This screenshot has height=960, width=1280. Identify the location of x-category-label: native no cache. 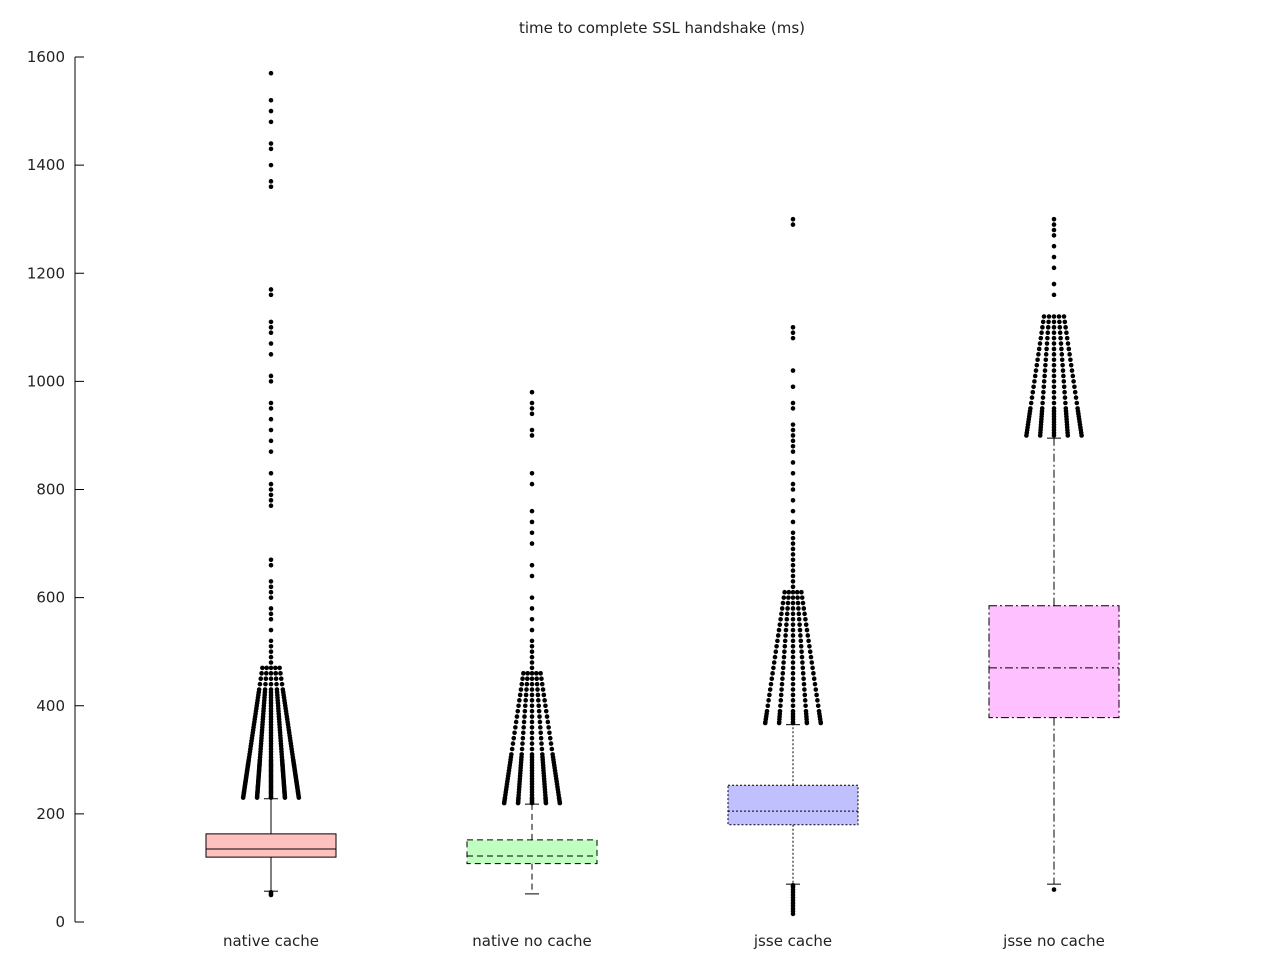
(532, 941).